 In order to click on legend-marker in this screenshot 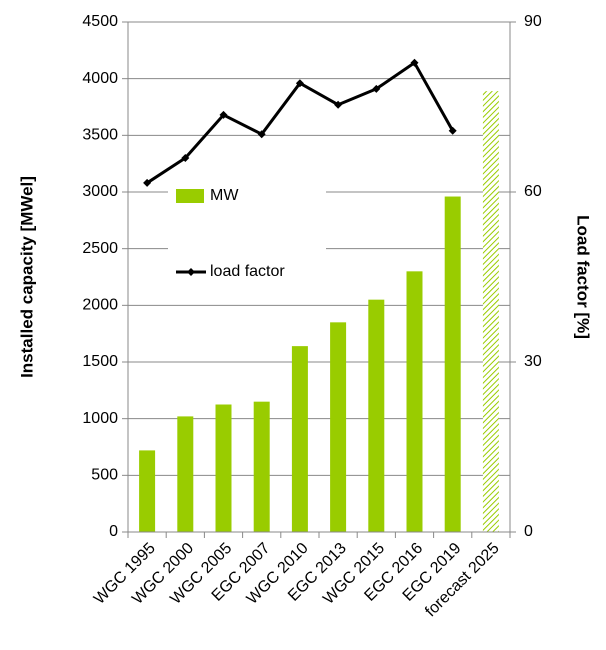, I will do `click(191, 272)`.